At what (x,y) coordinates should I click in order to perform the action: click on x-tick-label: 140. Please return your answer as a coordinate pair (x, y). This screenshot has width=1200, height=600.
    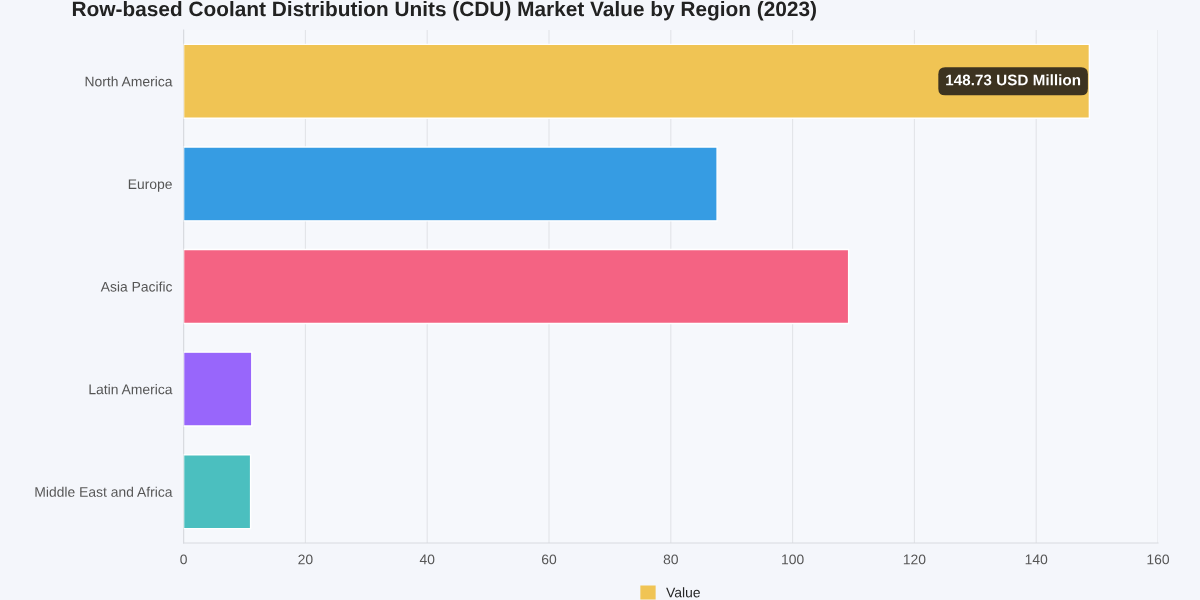
    Looking at the image, I should click on (1036, 559).